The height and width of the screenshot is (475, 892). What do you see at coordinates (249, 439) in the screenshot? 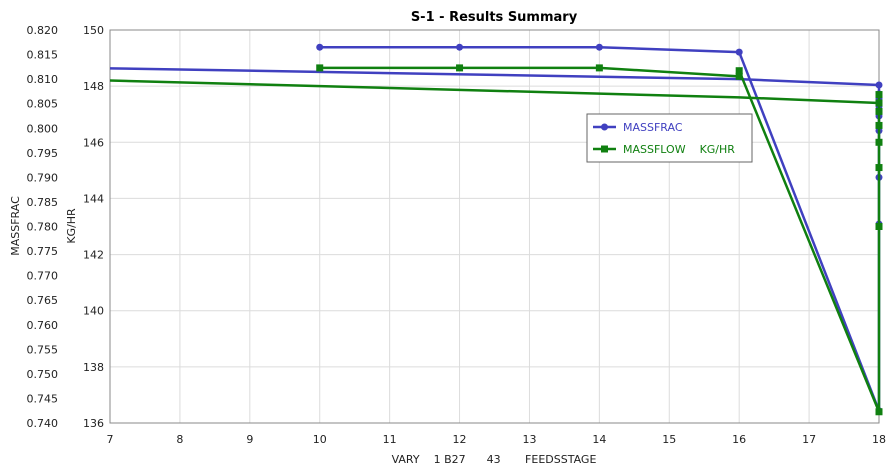
I see `x-tick-label: 9` at bounding box center [249, 439].